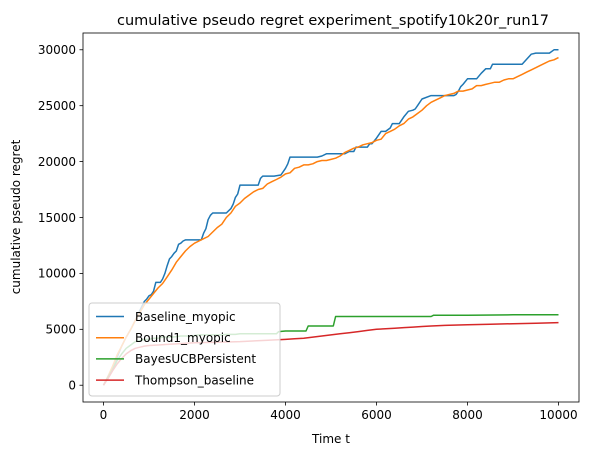 The width and height of the screenshot is (589, 455). Describe the element at coordinates (330, 439) in the screenshot. I see `x-axis-label: Time t` at that location.